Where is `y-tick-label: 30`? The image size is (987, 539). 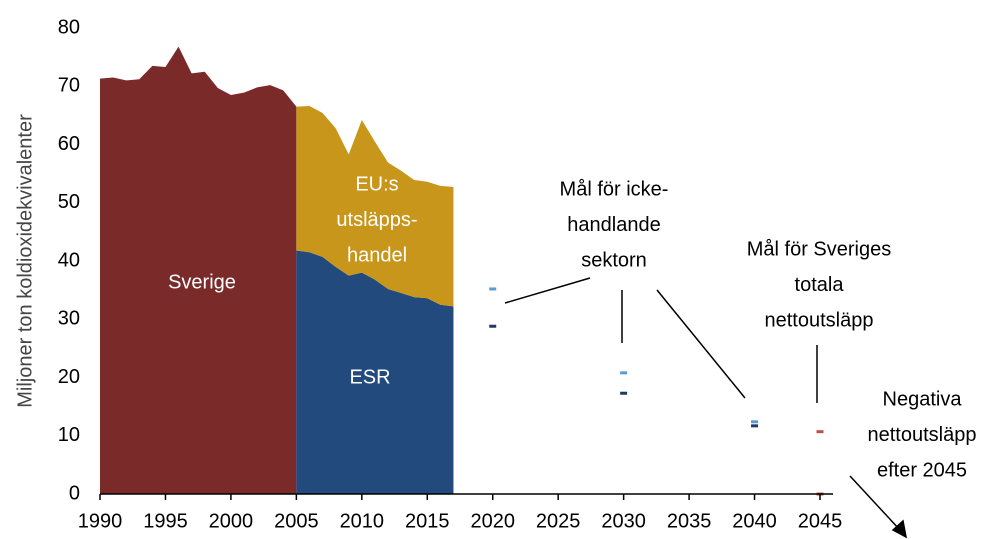 y-tick-label: 30 is located at coordinates (69, 319).